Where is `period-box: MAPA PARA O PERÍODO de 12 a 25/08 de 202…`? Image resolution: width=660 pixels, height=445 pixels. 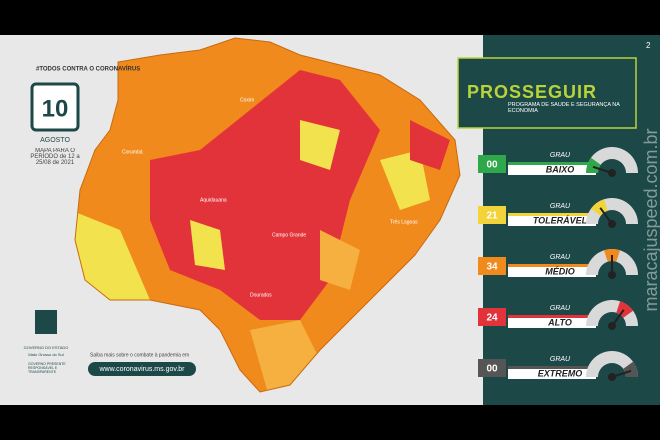
period-box: MAPA PARA O PERÍODO de 12 a 25/08 de 202… is located at coordinates (55, 157).